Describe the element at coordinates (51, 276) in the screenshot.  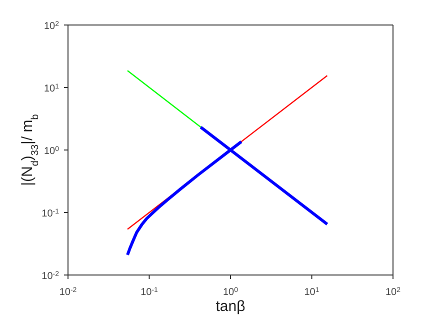
I see `y-tick-label: 10$^{-2}$` at that location.